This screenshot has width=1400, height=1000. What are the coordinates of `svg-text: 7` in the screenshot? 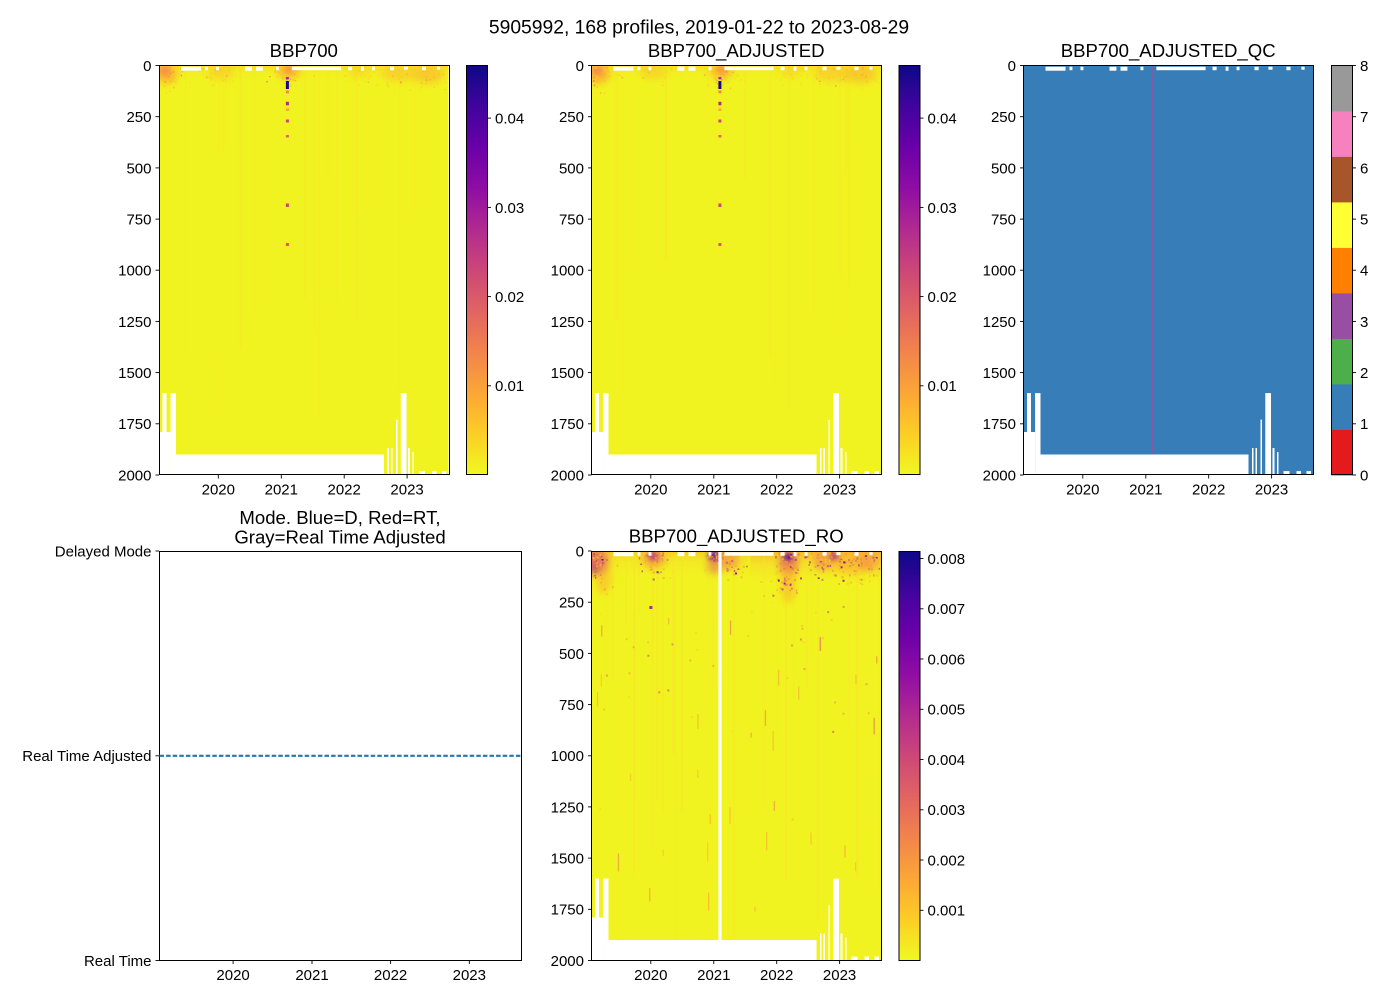 It's located at (1364, 117).